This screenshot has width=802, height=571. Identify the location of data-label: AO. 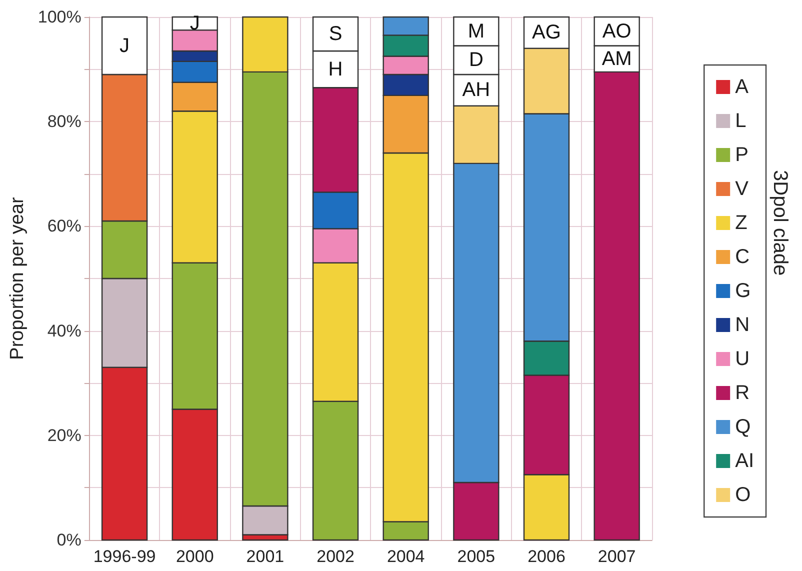
(617, 31).